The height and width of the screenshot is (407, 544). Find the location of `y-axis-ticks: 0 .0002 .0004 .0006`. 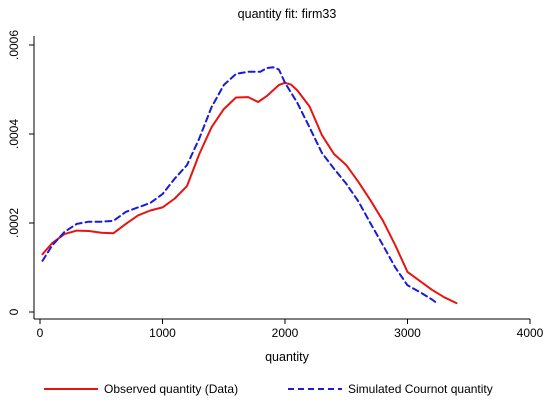

y-axis-ticks: 0 .0002 .0004 .0006 is located at coordinates (20, 172).